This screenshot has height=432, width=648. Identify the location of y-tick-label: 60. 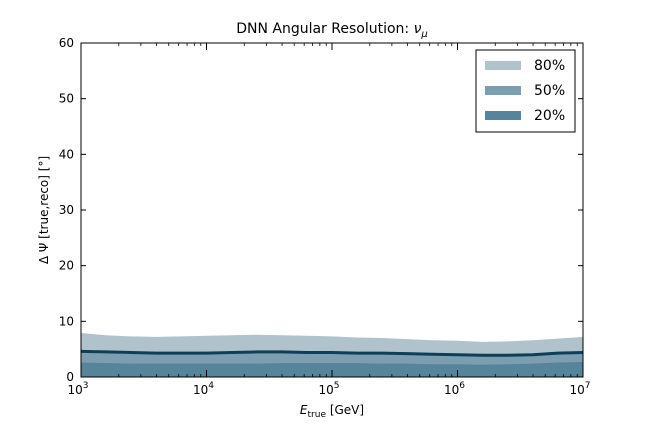
(66, 43).